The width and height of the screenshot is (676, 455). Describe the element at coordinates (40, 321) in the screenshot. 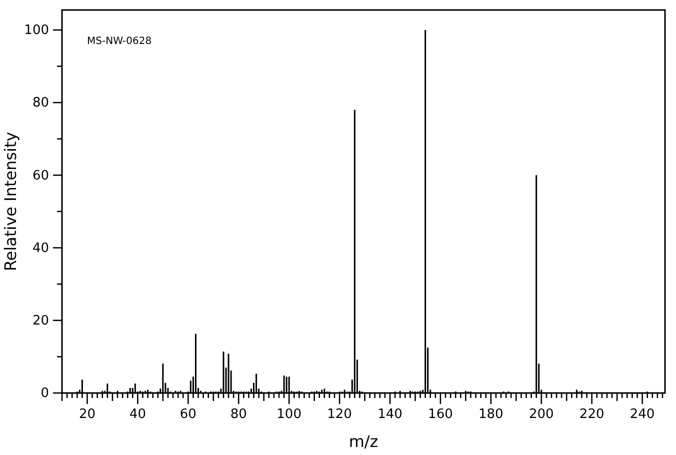

I see `y-tick-label: 20` at that location.